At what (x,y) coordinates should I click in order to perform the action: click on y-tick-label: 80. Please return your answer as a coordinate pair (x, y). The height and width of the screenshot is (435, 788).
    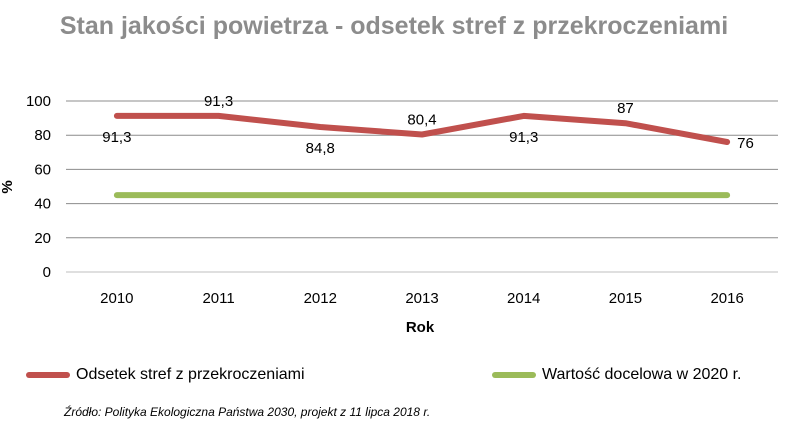
    Looking at the image, I should click on (42, 135).